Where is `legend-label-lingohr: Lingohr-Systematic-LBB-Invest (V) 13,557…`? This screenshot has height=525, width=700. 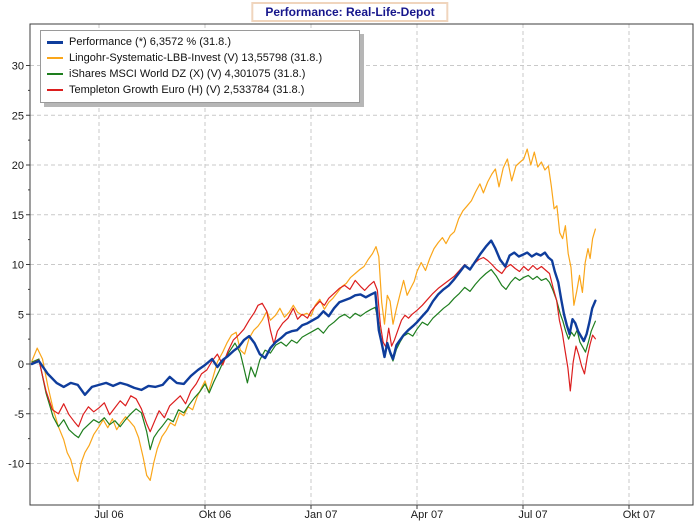 legend-label-lingohr: Lingohr-Systematic-LBB-Invest (V) 13,557… is located at coordinates (196, 58).